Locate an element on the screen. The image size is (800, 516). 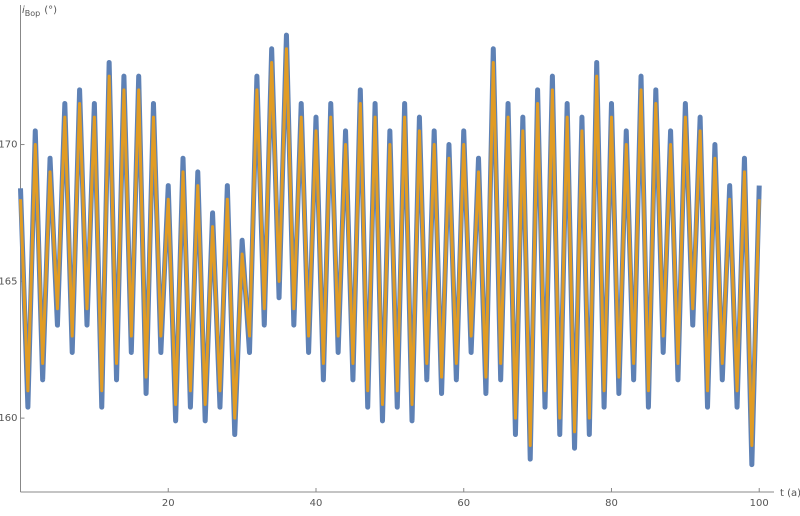
y-tick-label: 160 is located at coordinates (9, 418).